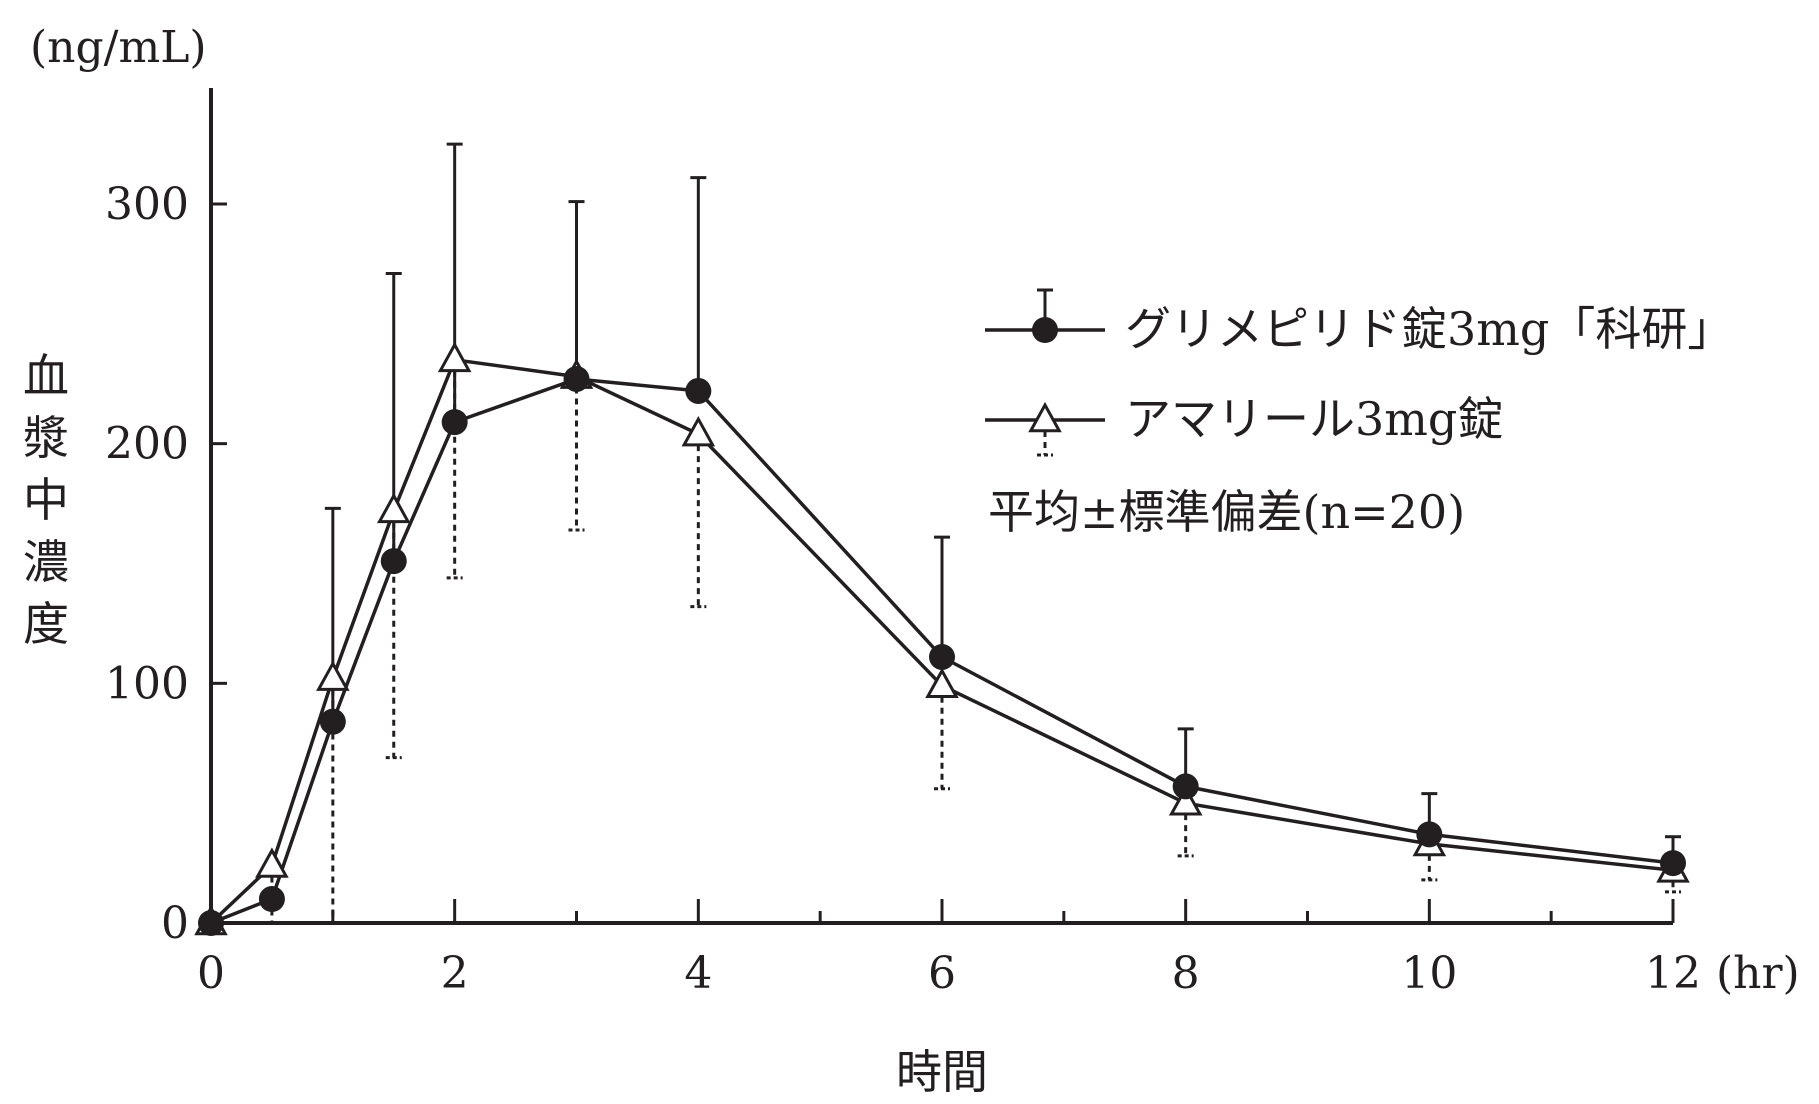 The height and width of the screenshot is (1104, 1819). What do you see at coordinates (46, 500) in the screenshot?
I see `y-axis-label-char: 中` at bounding box center [46, 500].